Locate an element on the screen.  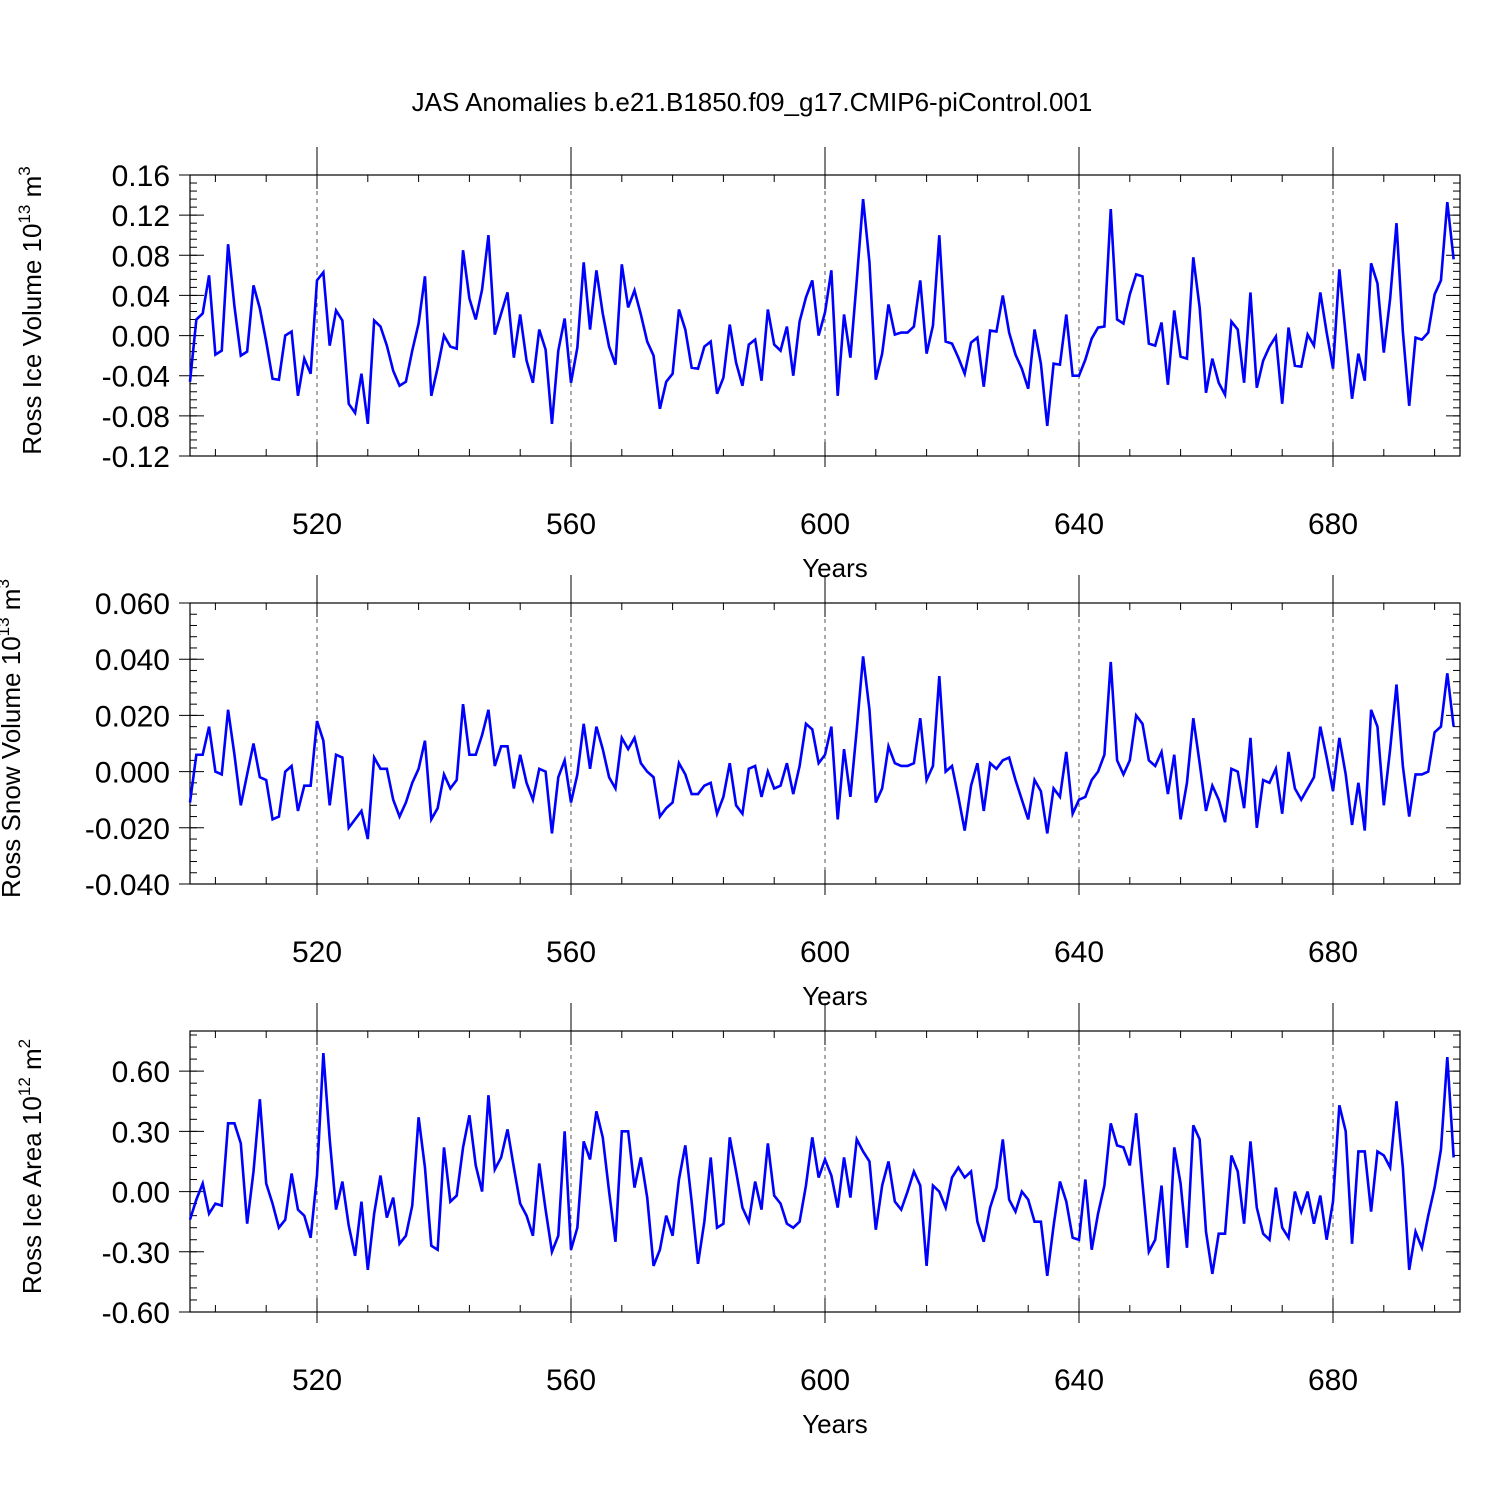
y-tick-label: -0.04 is located at coordinates (136, 377).